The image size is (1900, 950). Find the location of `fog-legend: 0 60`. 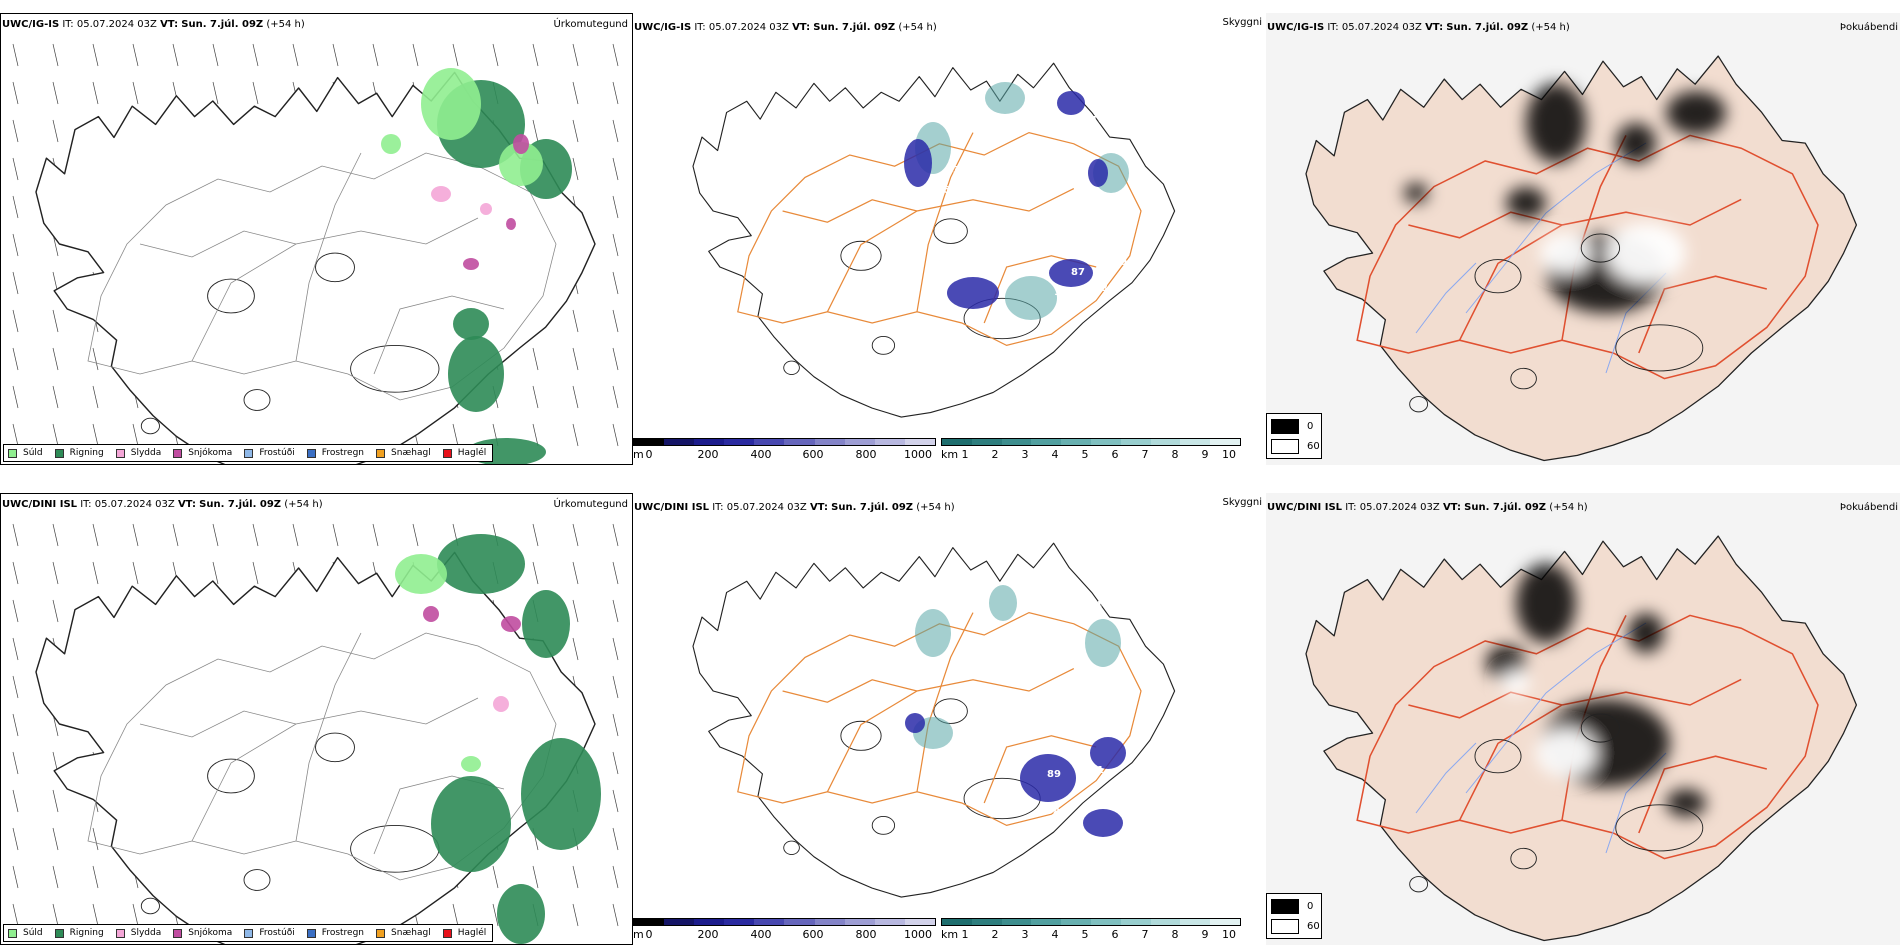

fog-legend: 0 60 is located at coordinates (1294, 916).